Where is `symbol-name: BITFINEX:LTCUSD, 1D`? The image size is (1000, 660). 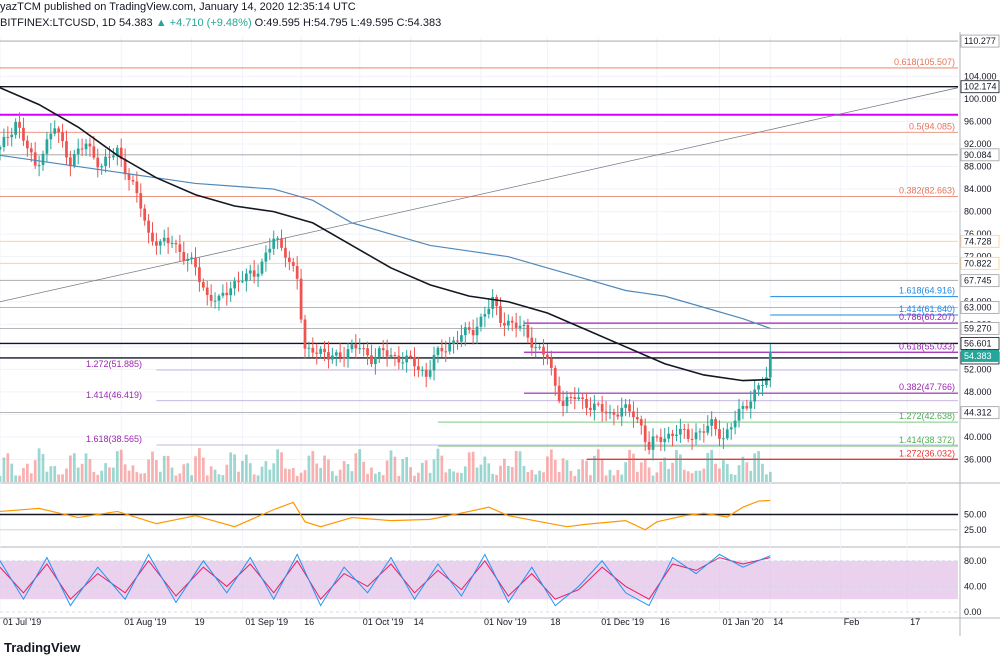
symbol-name: BITFINEX:LTCUSD, 1D is located at coordinates (58, 23).